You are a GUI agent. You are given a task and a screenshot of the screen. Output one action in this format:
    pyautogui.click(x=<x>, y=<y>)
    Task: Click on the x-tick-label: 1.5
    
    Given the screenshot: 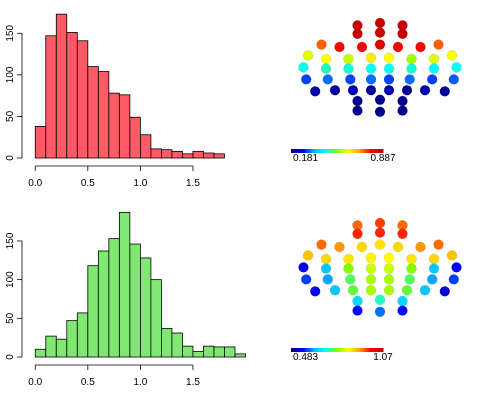 What is the action you would take?
    pyautogui.click(x=193, y=382)
    